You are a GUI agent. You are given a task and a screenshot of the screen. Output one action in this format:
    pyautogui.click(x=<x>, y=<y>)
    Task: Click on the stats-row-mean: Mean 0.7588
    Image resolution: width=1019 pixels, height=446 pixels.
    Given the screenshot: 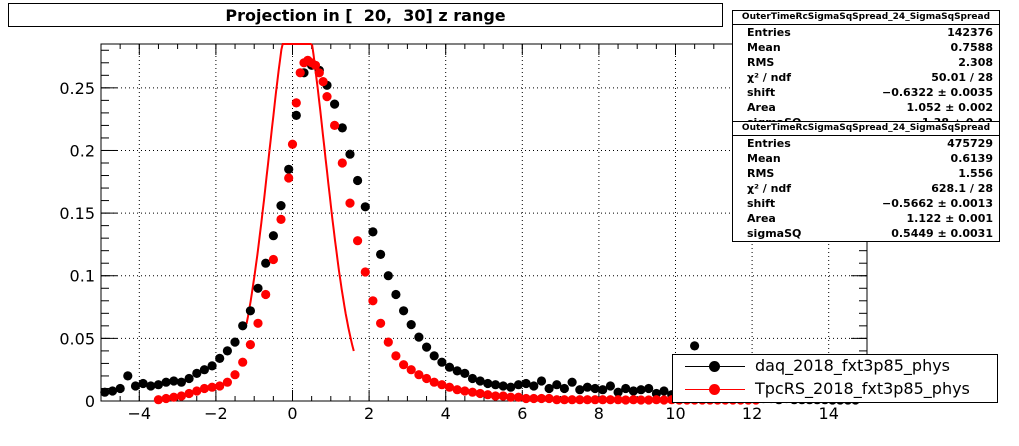 What is the action you would take?
    pyautogui.click(x=866, y=47)
    